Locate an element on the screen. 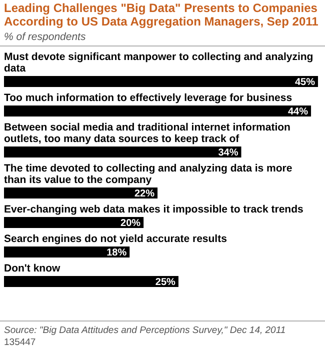  y-tick-label: The time devoted to collecting and analyzing data is more than its value to the company is located at coordinates (148, 174).